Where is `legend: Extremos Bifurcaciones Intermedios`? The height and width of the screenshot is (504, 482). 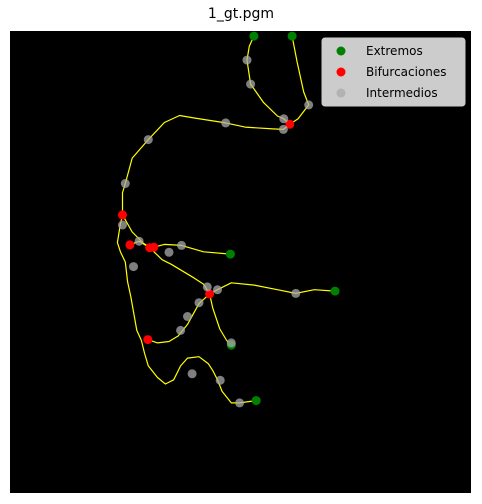 legend: Extremos Bifurcaciones Intermedios is located at coordinates (393, 72).